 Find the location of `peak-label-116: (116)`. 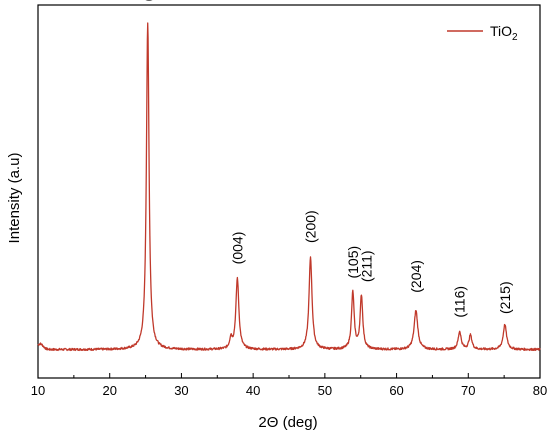

peak-label-116: (116) is located at coordinates (460, 302).